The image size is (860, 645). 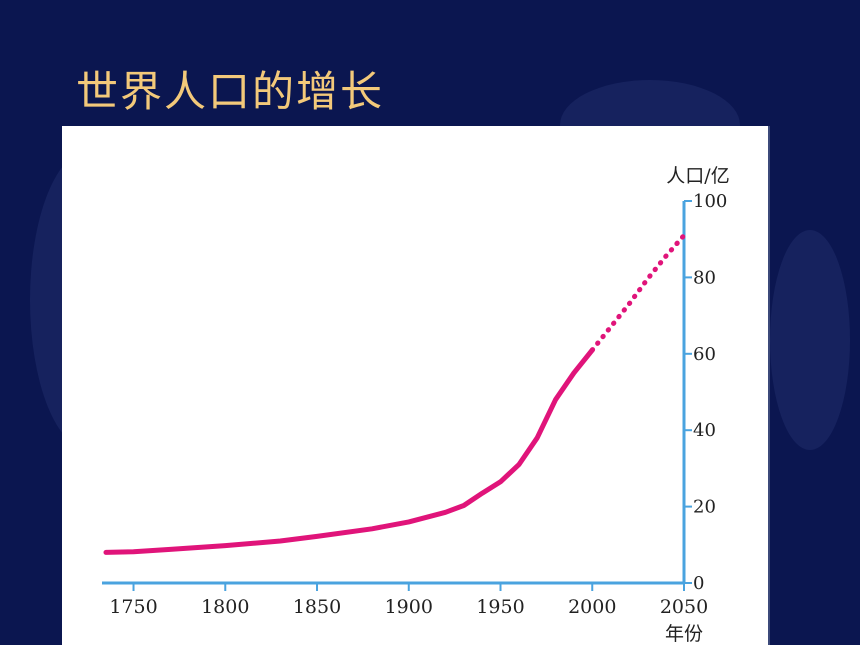 What do you see at coordinates (684, 607) in the screenshot?
I see `x-tick-label: 2050` at bounding box center [684, 607].